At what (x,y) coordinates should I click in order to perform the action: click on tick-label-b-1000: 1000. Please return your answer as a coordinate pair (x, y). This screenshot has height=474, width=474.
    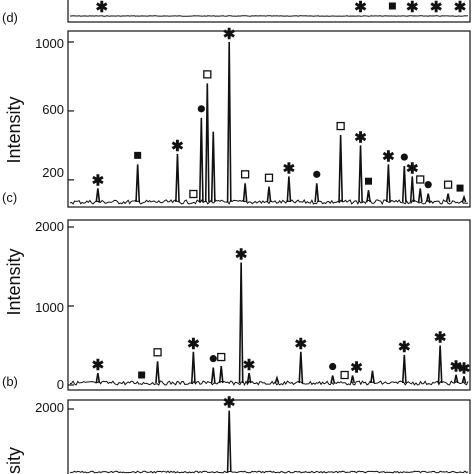
    Looking at the image, I should click on (49, 307).